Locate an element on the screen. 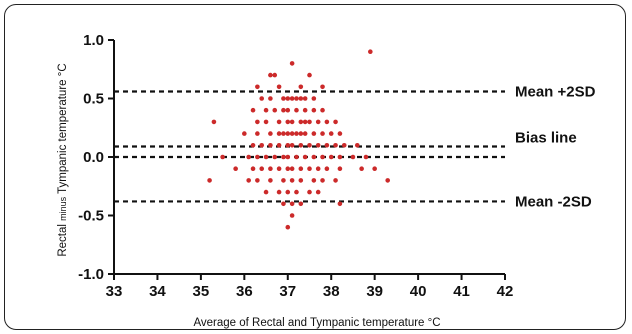  x-tick-label: 42 is located at coordinates (505, 291).